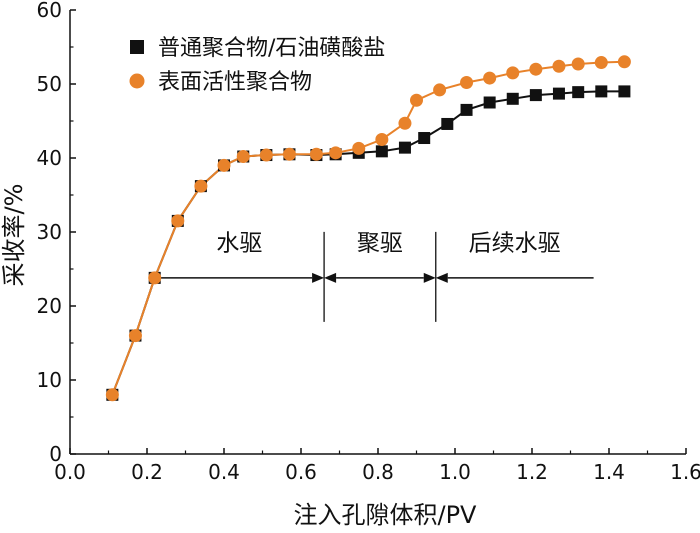 This screenshot has height=533, width=700. Describe the element at coordinates (137, 81) in the screenshot. I see `legend-marker-circle` at that location.